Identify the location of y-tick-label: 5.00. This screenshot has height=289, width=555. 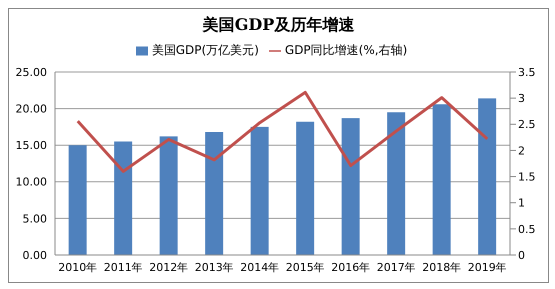
(34, 219).